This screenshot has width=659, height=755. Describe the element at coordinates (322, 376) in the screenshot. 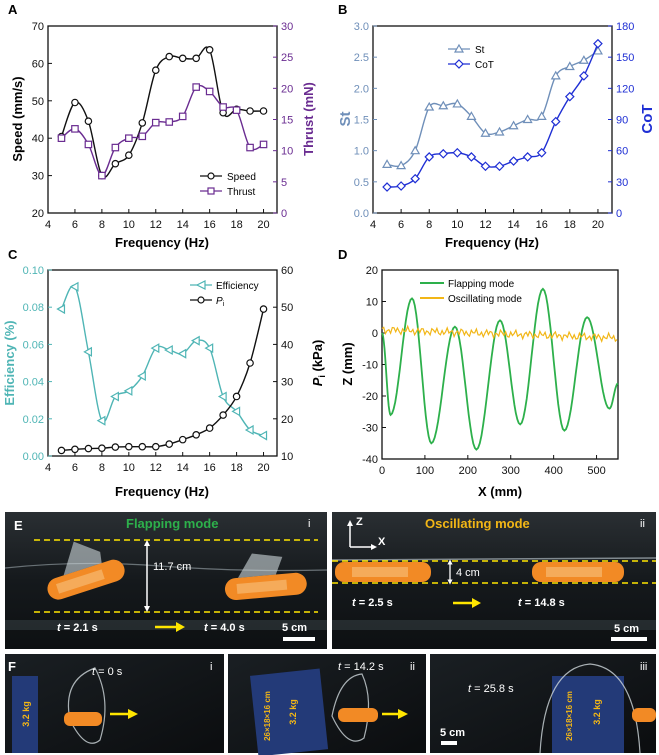

I see `pi-subscript: i` at that location.